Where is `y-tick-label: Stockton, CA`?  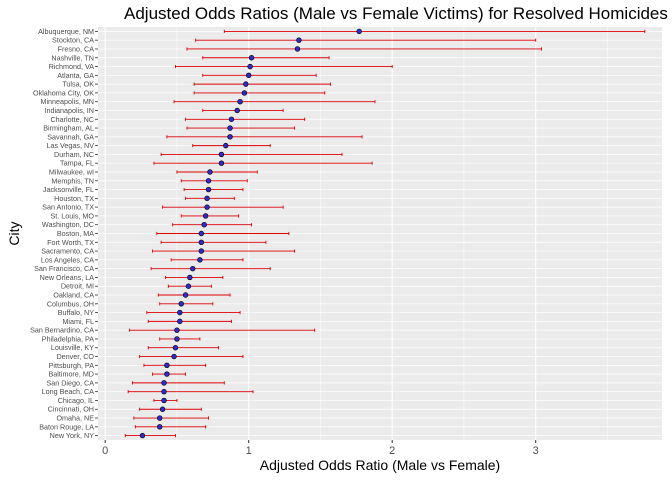 y-tick-label: Stockton, CA is located at coordinates (73, 40).